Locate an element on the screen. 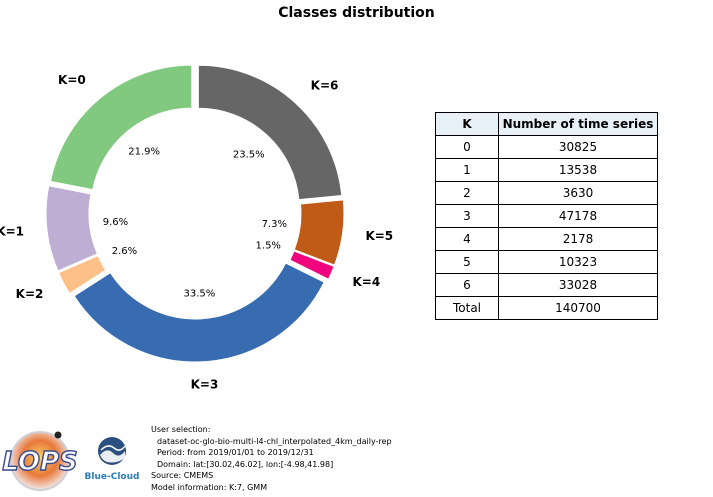  class-label: K=0 is located at coordinates (72, 80).